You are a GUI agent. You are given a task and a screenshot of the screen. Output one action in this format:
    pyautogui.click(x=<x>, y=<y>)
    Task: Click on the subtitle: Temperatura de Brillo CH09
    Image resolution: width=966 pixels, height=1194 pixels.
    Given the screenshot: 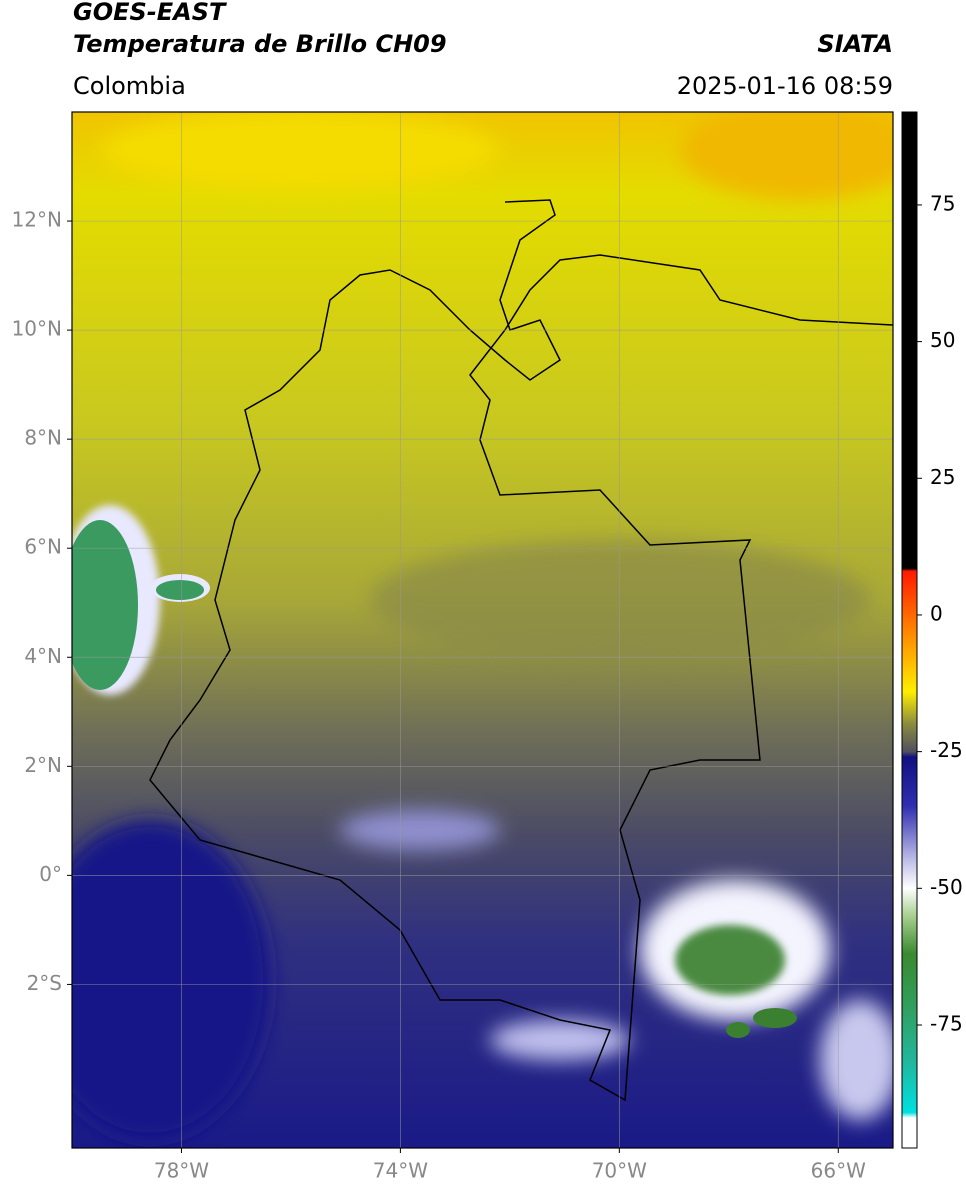 What is the action you would take?
    pyautogui.click(x=260, y=44)
    